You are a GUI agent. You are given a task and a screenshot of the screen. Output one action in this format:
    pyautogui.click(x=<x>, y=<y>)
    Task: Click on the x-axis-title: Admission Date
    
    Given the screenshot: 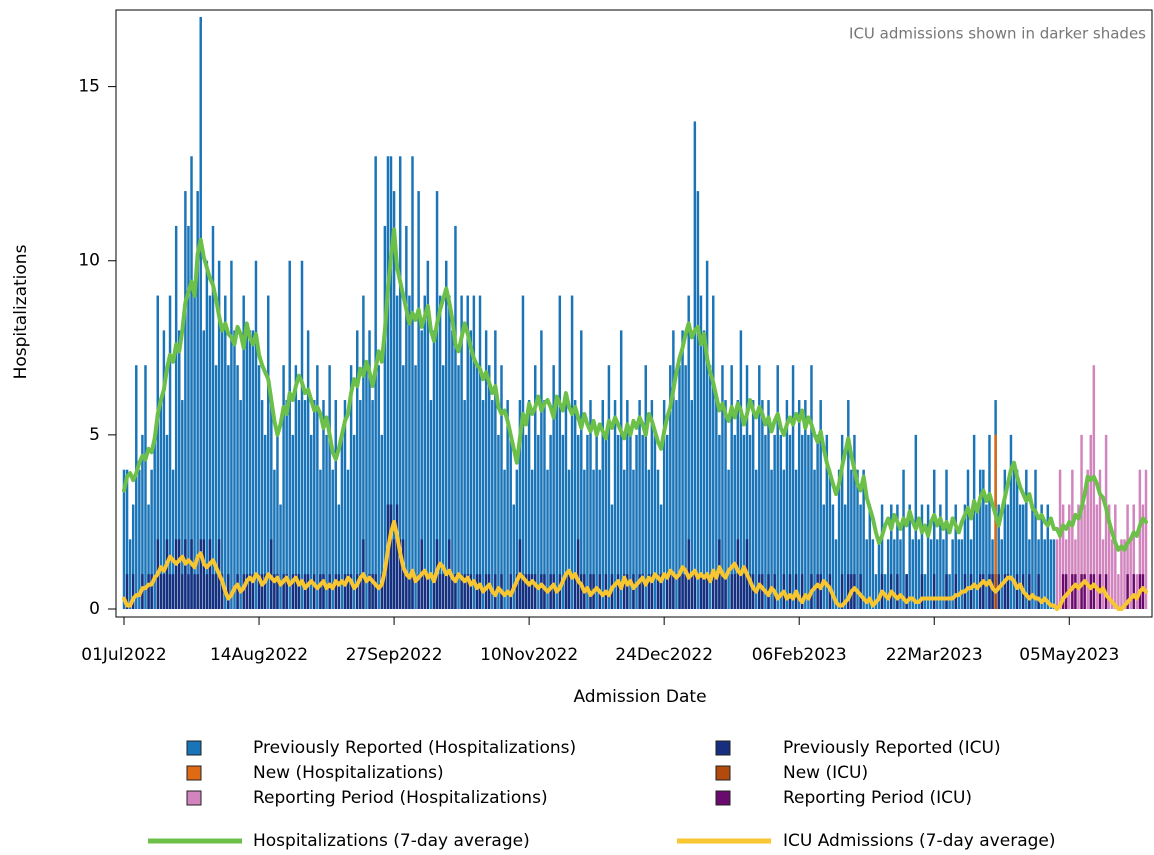 What is the action you would take?
    pyautogui.click(x=639, y=697)
    